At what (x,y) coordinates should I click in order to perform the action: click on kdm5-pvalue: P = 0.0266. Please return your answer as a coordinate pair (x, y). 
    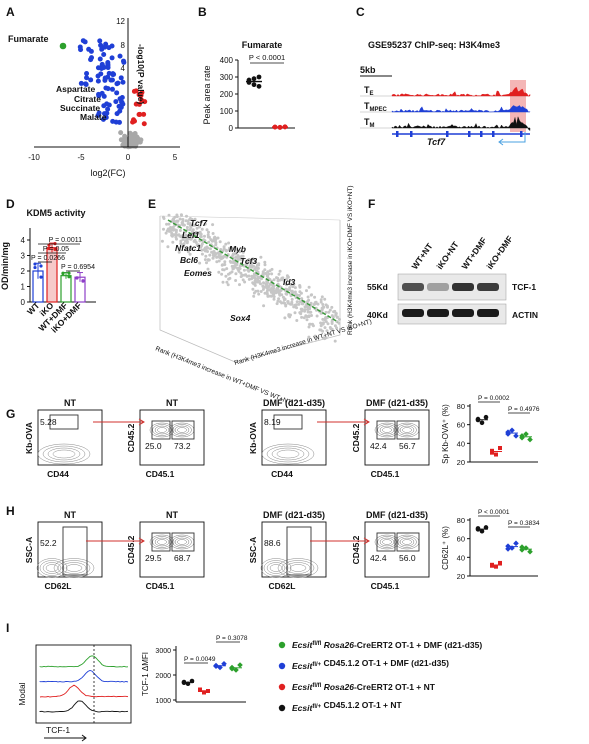
    Looking at the image, I should click on (48, 258).